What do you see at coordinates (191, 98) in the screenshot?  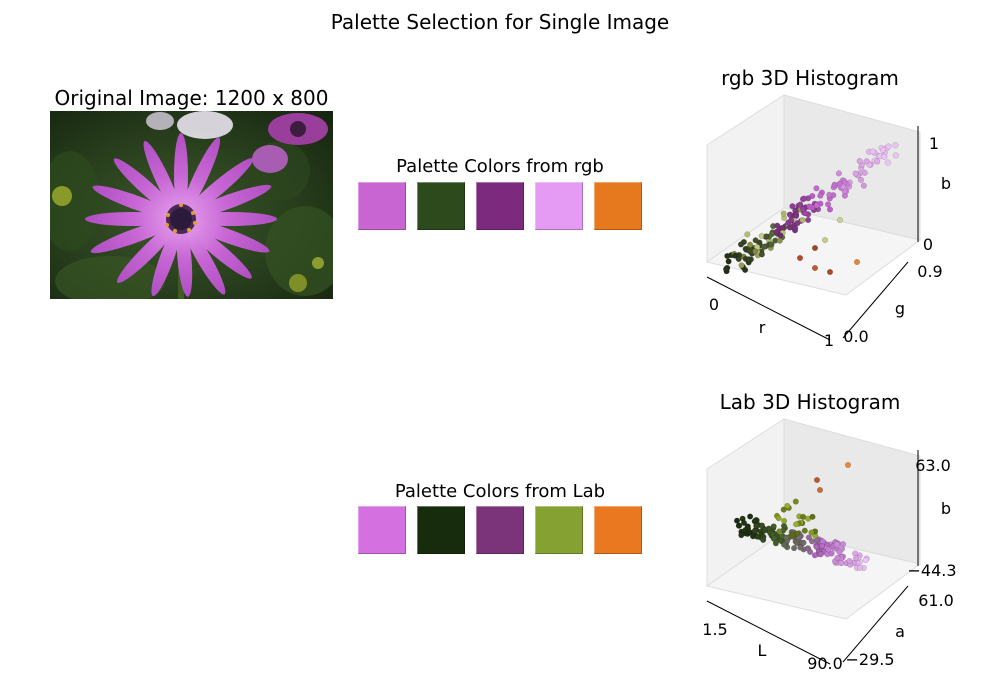 I see `image-panel-title: Original Image: 1200 x 800` at bounding box center [191, 98].